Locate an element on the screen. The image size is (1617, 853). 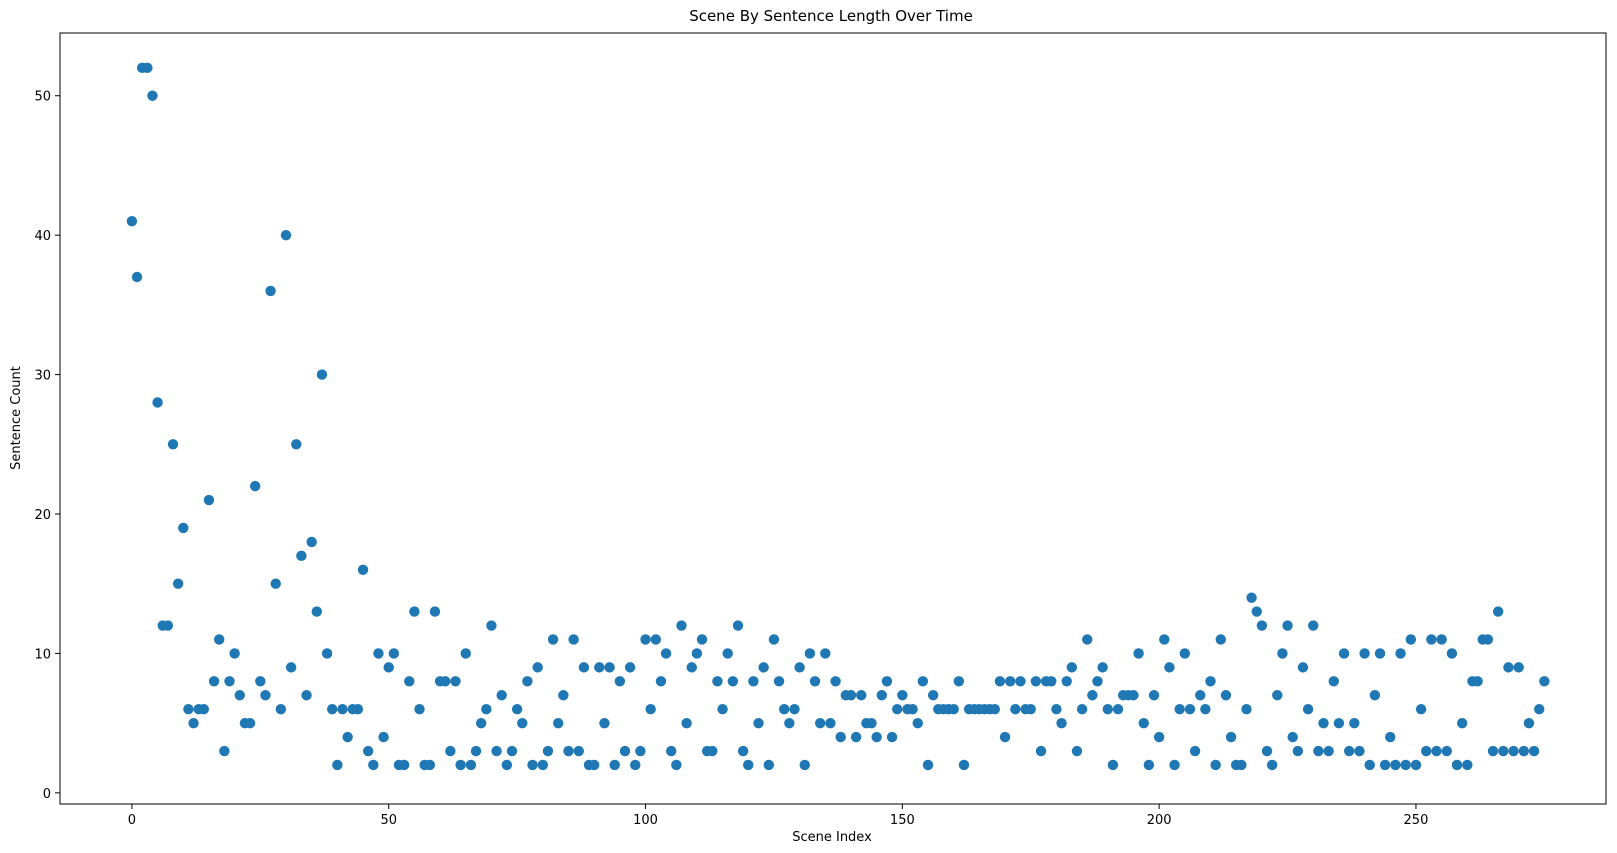
chart-title: Scene By Sentence Length Over Time is located at coordinates (831, 16).